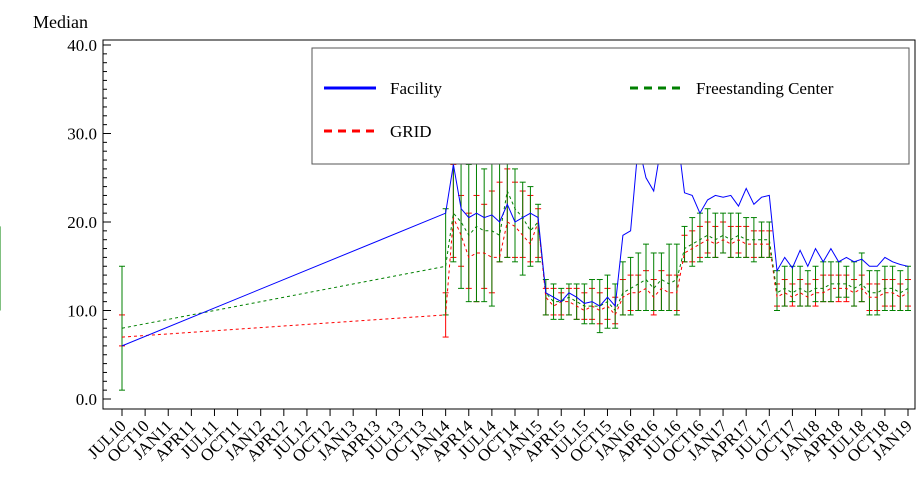 This screenshot has width=920, height=494. What do you see at coordinates (86, 399) in the screenshot?
I see `y-tick-label: 0.0` at bounding box center [86, 399].